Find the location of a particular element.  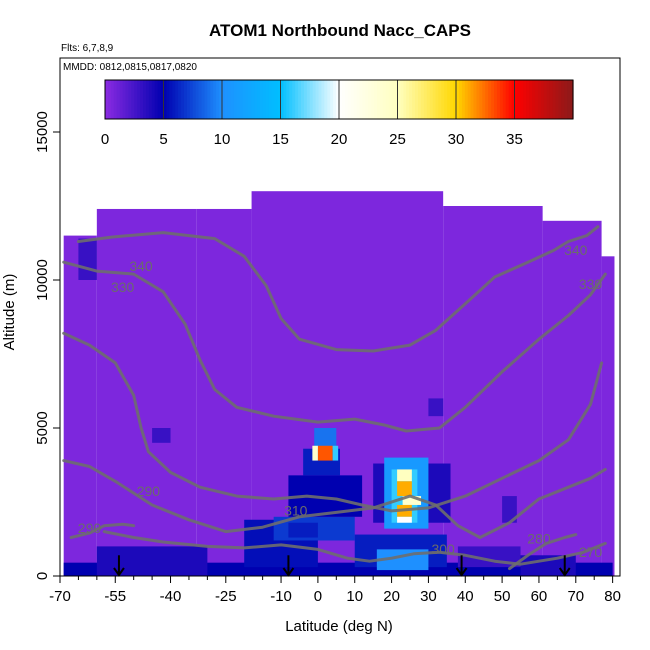

x-tick-label-12: 70 is located at coordinates (575, 596).